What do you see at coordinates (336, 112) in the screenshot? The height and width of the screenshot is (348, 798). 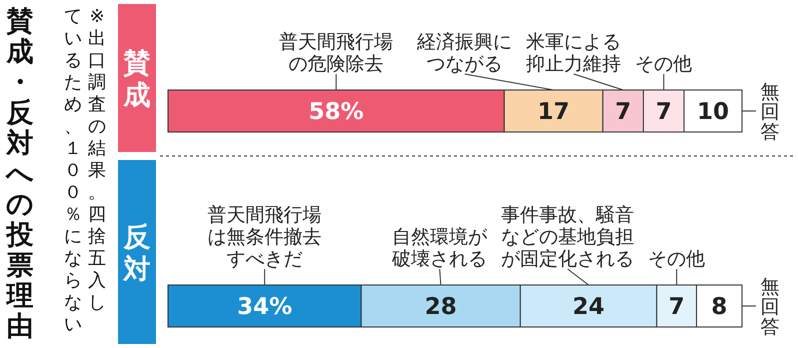 I see `data-label: 58%` at bounding box center [336, 112].